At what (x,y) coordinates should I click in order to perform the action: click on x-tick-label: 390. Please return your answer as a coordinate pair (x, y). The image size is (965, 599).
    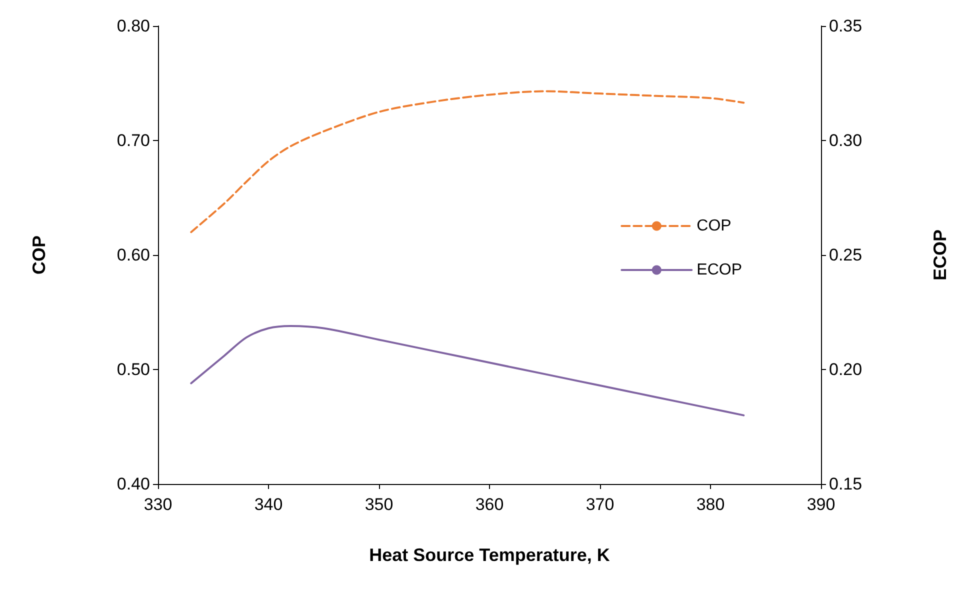
    Looking at the image, I should click on (821, 504).